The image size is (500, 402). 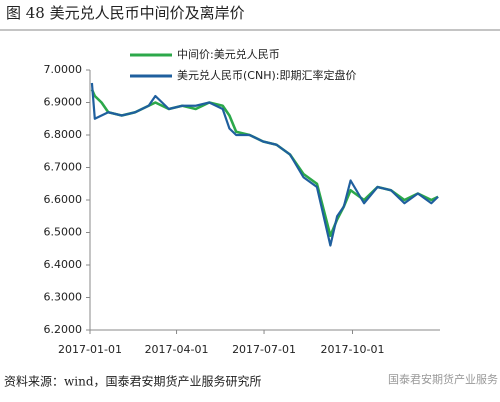 What do you see at coordinates (125, 13) in the screenshot?
I see `chart-title: 图 48 美元兑人民币中间价及离岸价` at bounding box center [125, 13].